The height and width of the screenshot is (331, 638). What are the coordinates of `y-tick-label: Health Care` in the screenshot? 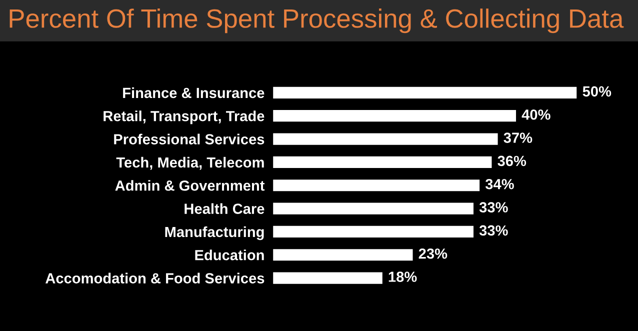 It's located at (224, 208).